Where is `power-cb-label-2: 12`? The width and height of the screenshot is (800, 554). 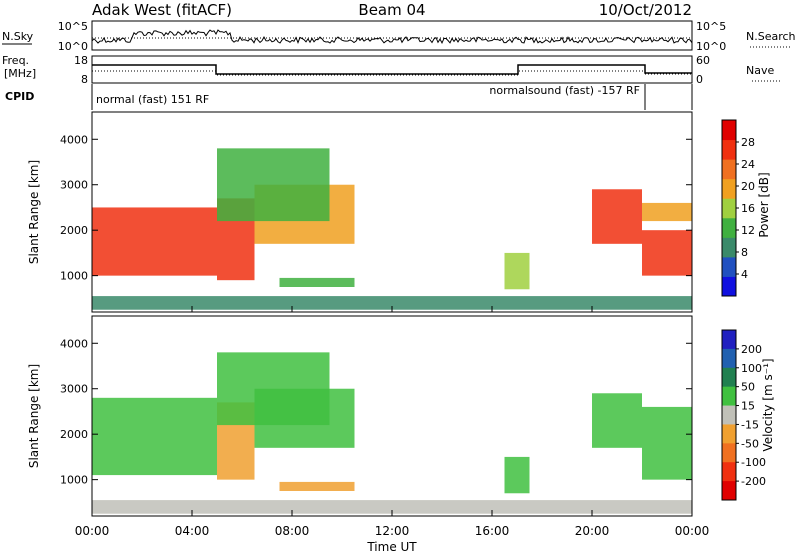 power-cb-label-2: 12 is located at coordinates (748, 230).